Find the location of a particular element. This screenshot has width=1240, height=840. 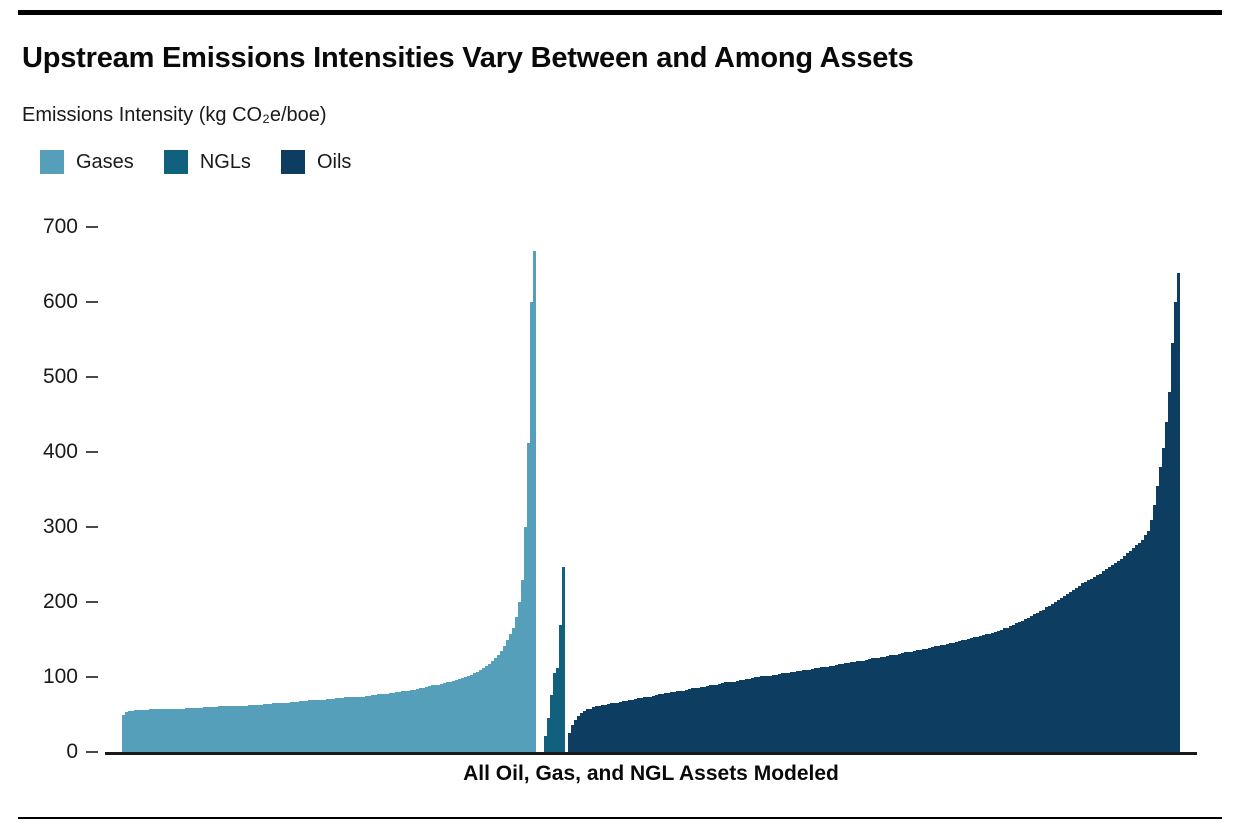

legend: Gases NGLs Oils is located at coordinates (195, 162).